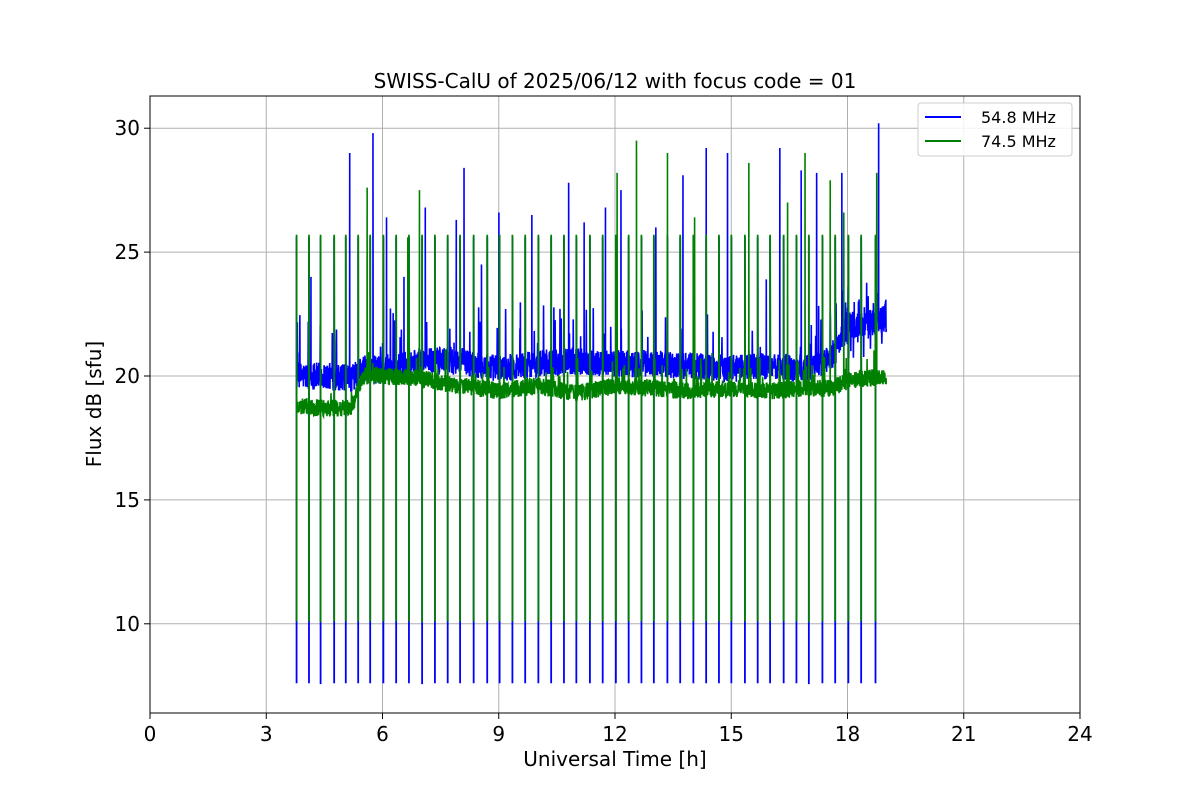 Image resolution: width=1200 pixels, height=800 pixels. What do you see at coordinates (1018, 141) in the screenshot?
I see `legend-label-74-5-mhz: 74.5 MHz` at bounding box center [1018, 141].